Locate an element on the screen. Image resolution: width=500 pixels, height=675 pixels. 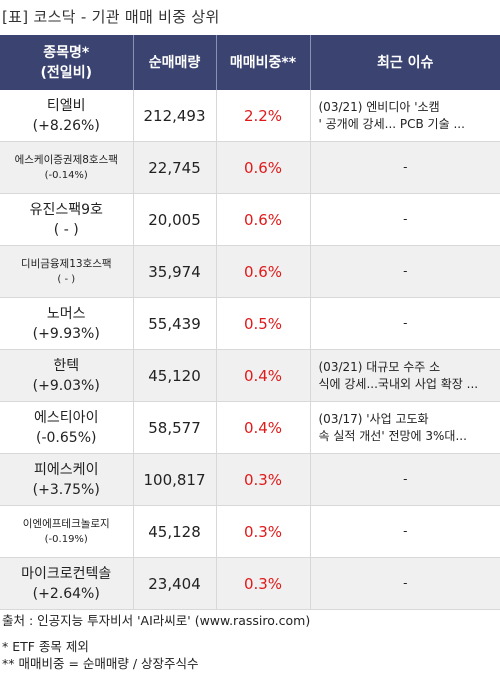
stock-name: 유진스팩9호 is located at coordinates (66, 209).